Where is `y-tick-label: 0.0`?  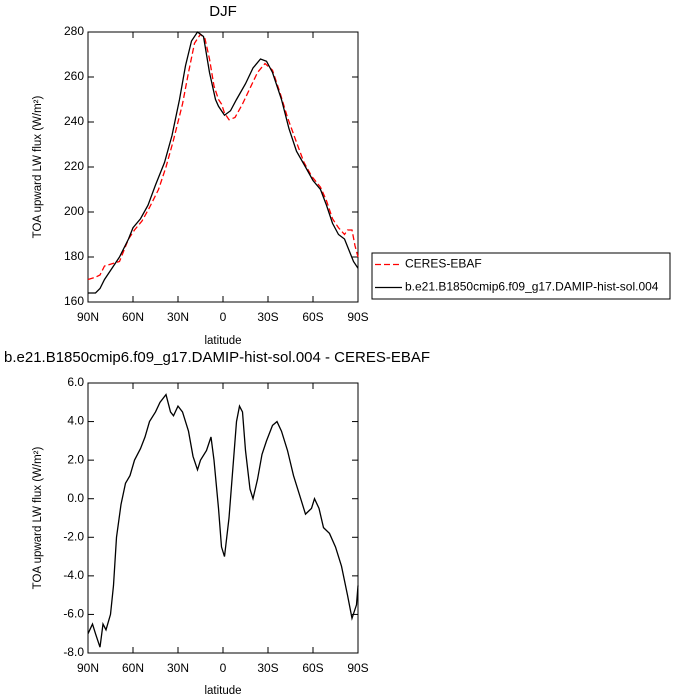
y-tick-label: 0.0 is located at coordinates (75, 498).